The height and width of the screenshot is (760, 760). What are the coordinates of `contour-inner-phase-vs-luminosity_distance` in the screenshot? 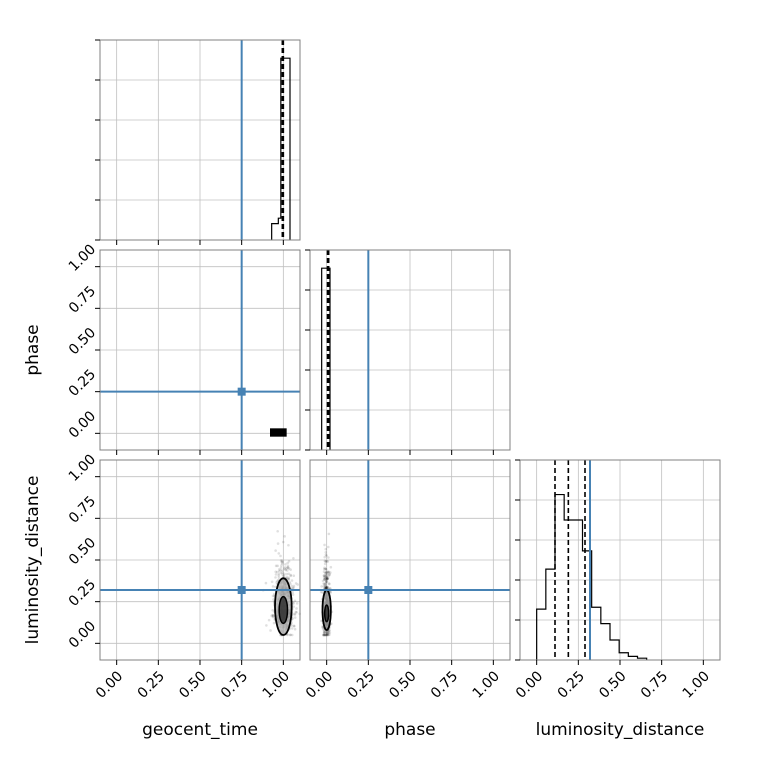 It's located at (326, 613).